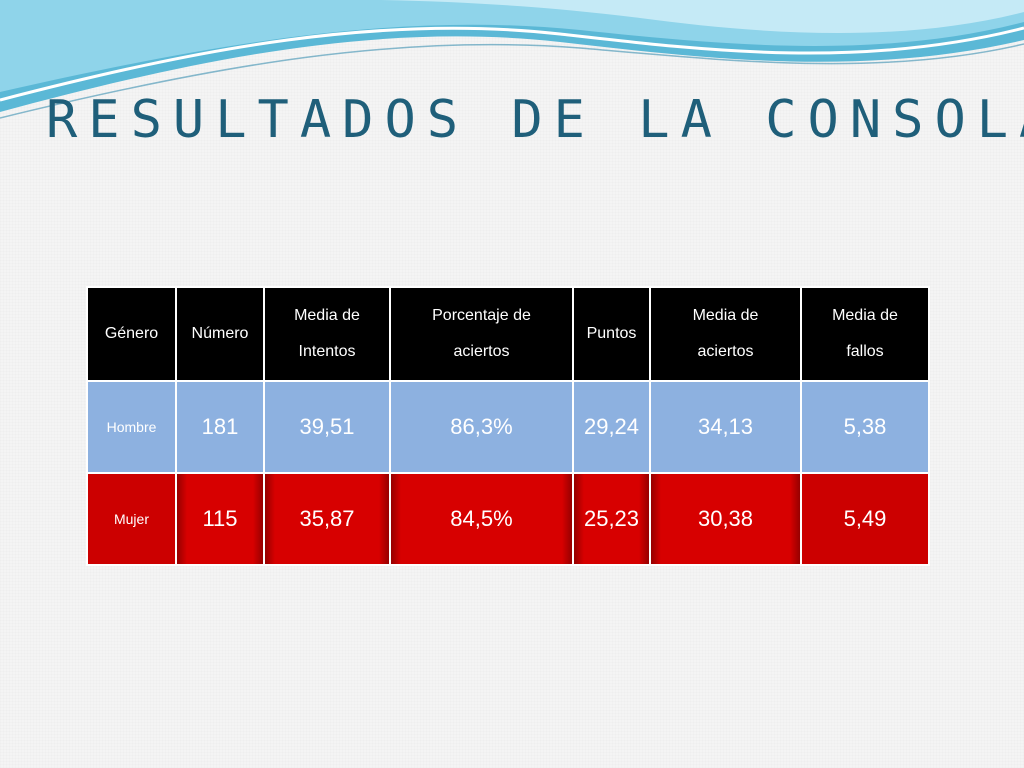 The width and height of the screenshot is (1024, 768). I want to click on cell-genero: Mujer, so click(131, 519).